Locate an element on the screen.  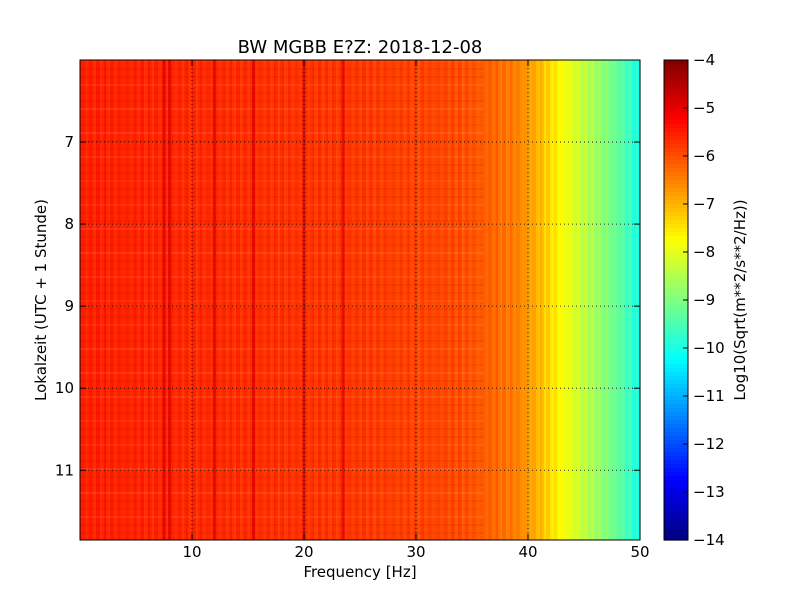
y-tick-label: 9 is located at coordinates (69, 306).